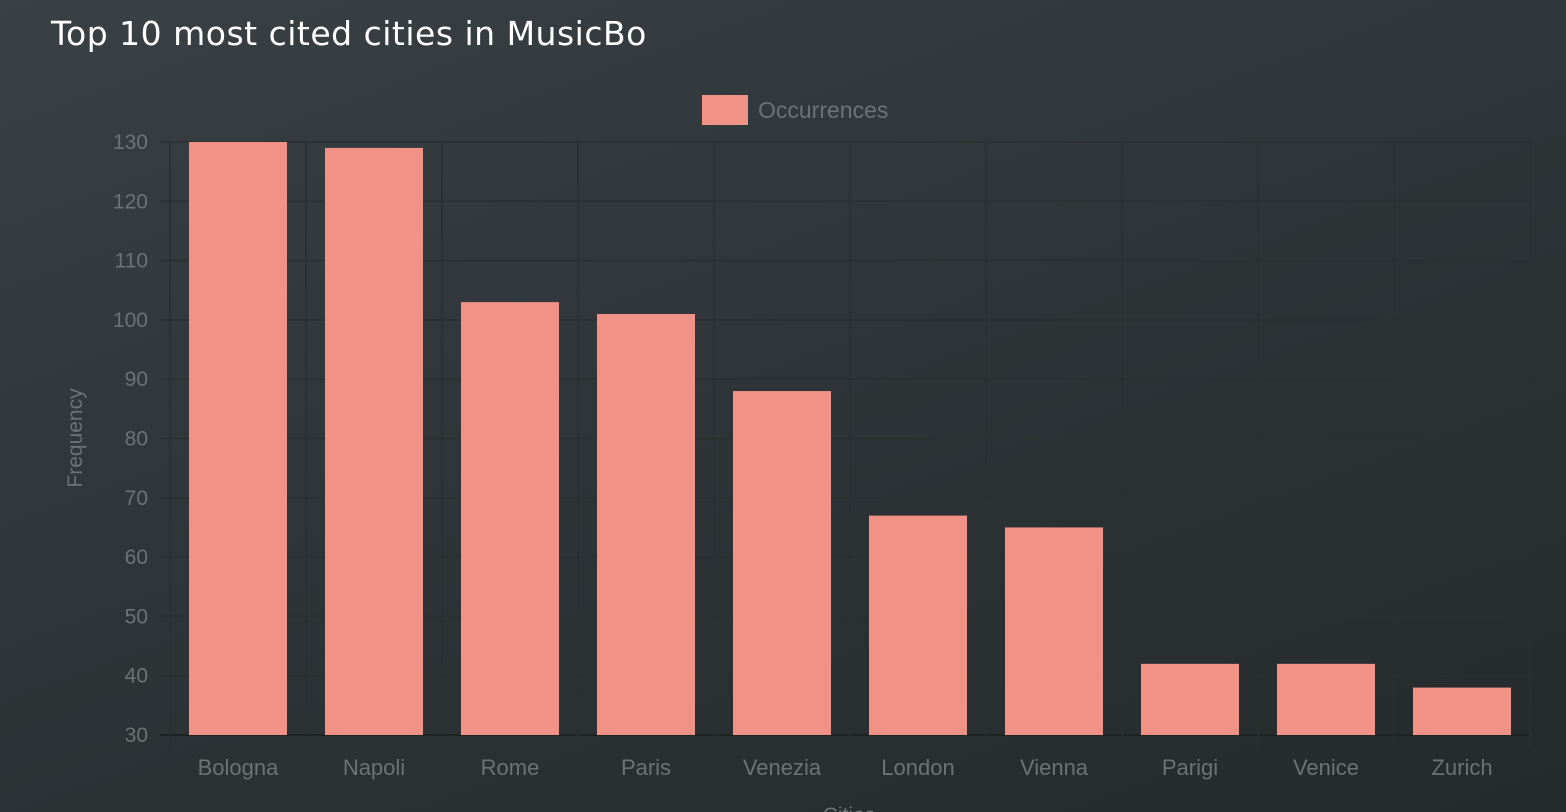  I want to click on x-tick-label: Napoli, so click(374, 767).